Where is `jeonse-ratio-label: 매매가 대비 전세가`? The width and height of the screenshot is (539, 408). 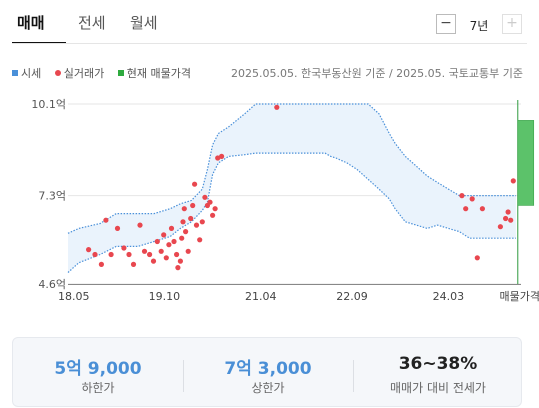
jeonse-ratio-label: 매매가 대비 전세가 is located at coordinates (438, 388).